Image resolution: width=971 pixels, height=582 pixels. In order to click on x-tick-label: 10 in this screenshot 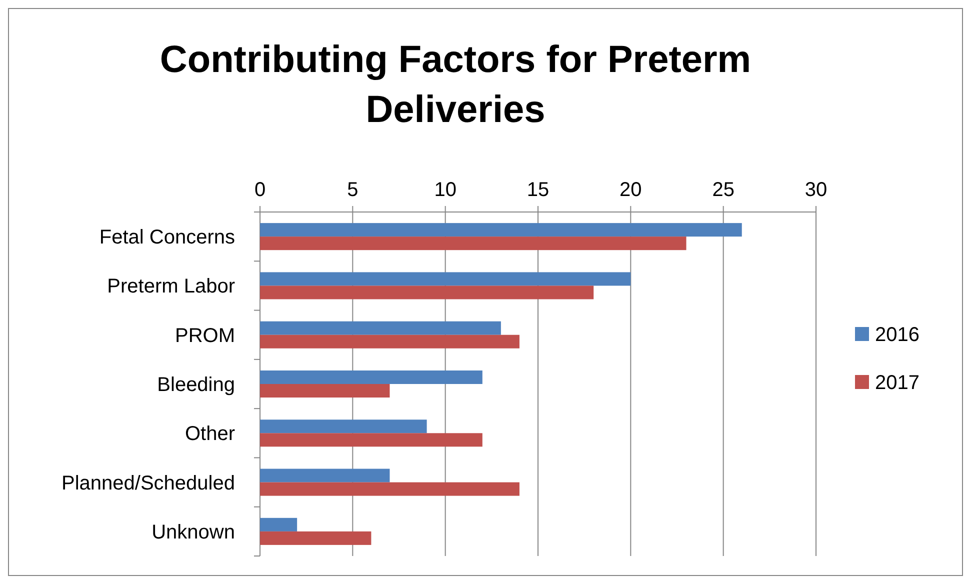, I will do `click(445, 190)`.